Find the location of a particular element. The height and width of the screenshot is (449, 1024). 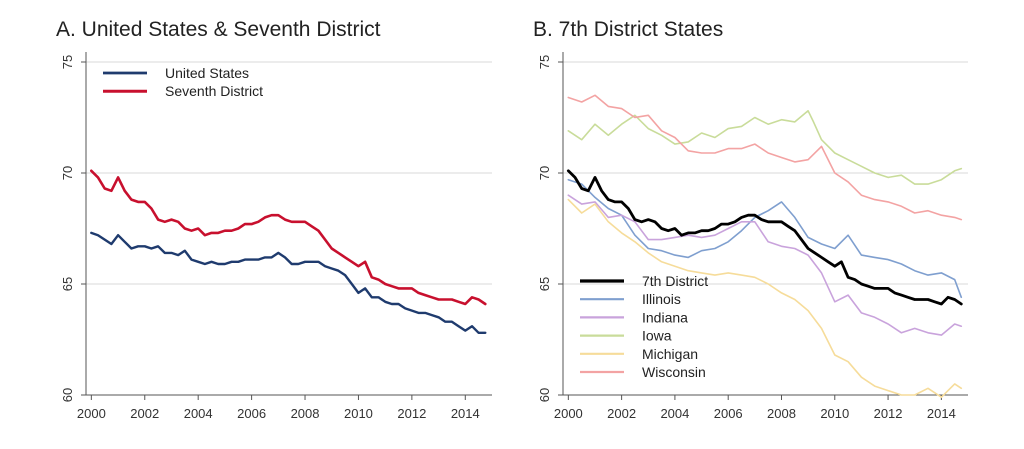

panel-b-title: B. 7th District States is located at coordinates (628, 29).